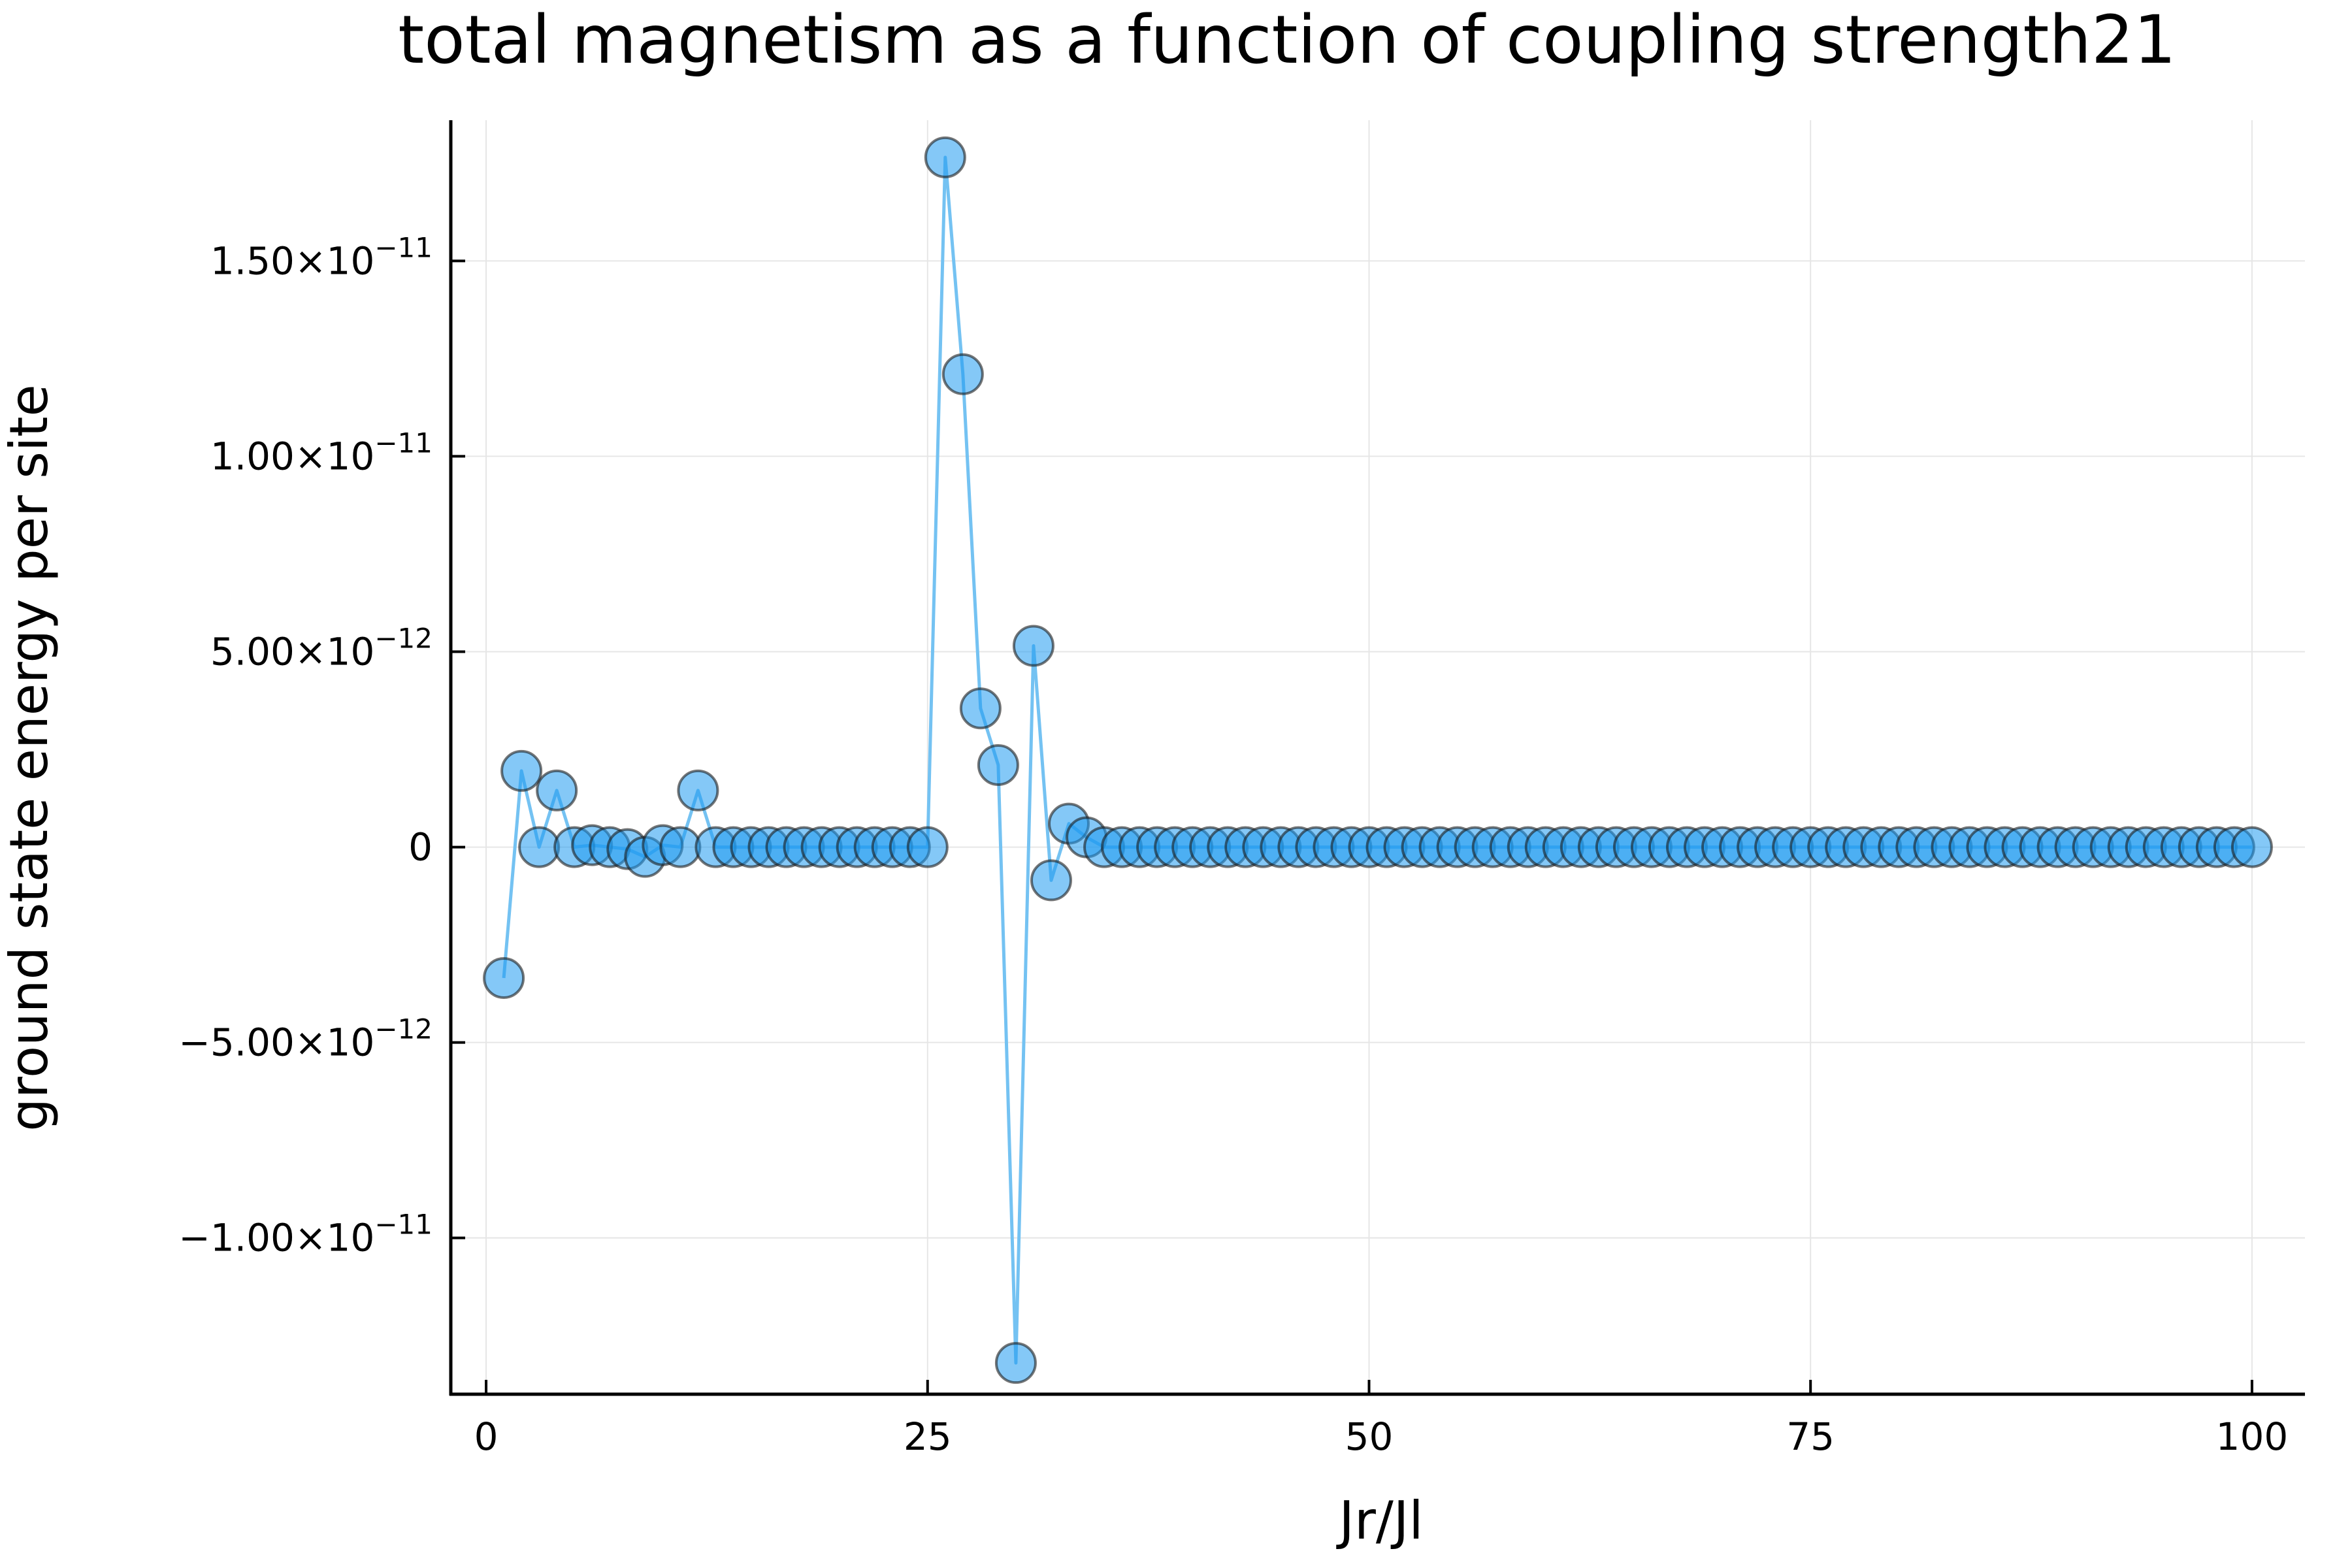  Describe the element at coordinates (1369, 1436) in the screenshot. I see `x-tick-label: 50` at that location.